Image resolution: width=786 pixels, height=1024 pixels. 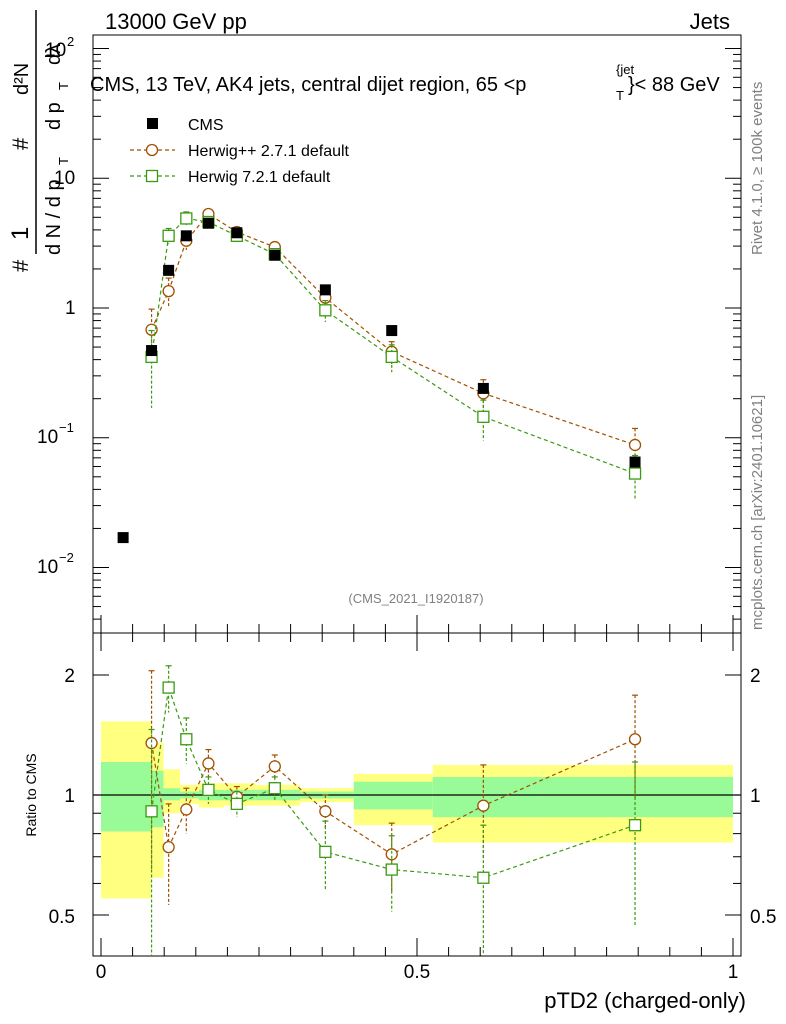 I want to click on svg-text: −2, so click(x=66, y=557).